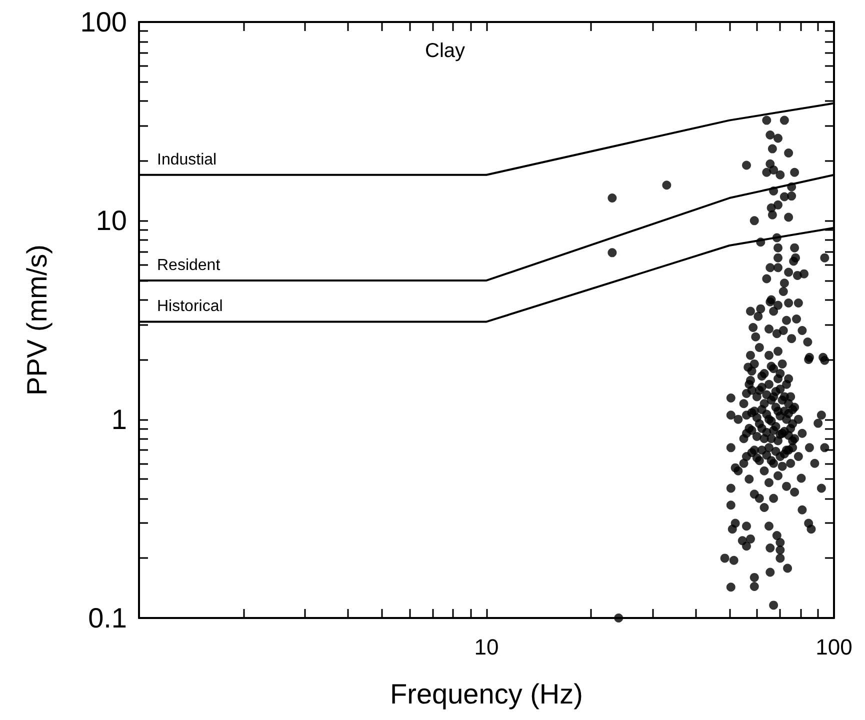  I want to click on series-label: Industial, so click(187, 159).